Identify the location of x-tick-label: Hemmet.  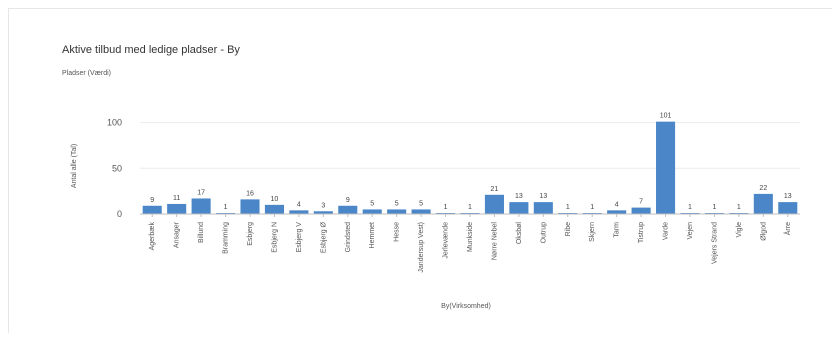
(372, 235).